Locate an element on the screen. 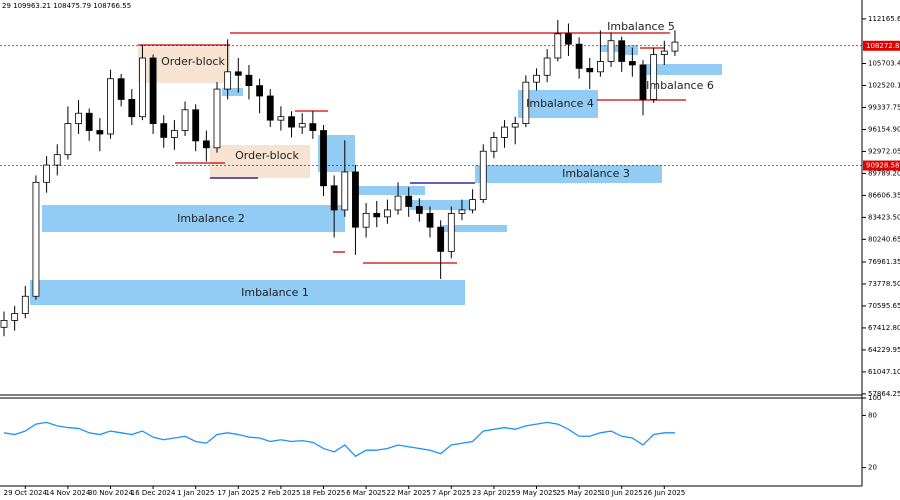 Image resolution: width=900 pixels, height=500 pixels. x-tick-label: 22 Mar 2025 is located at coordinates (409, 493).